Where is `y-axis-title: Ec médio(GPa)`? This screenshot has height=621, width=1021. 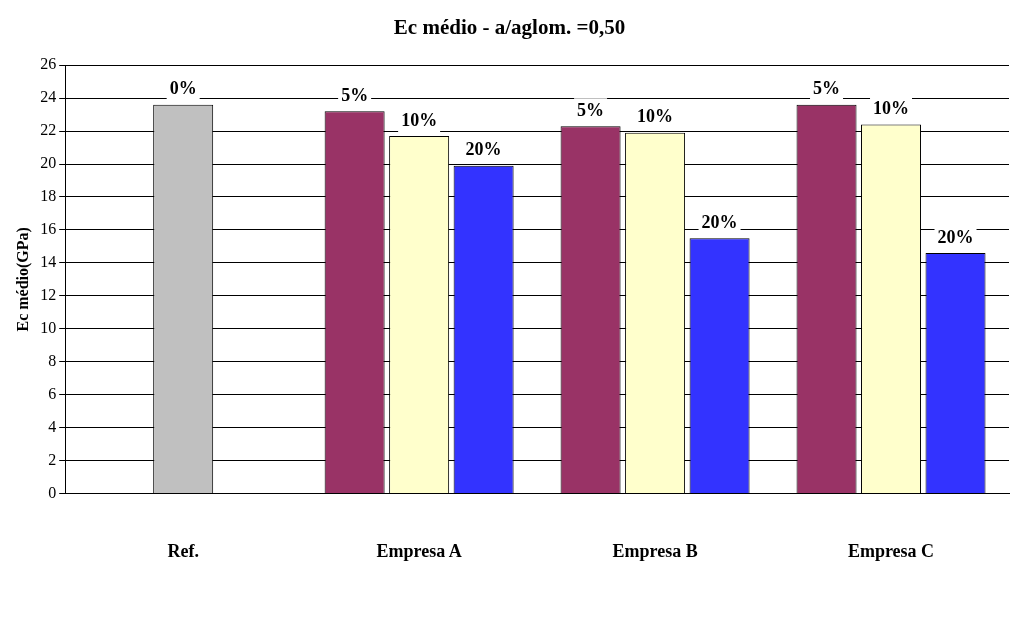 y-axis-title: Ec médio(GPa) is located at coordinates (22, 279).